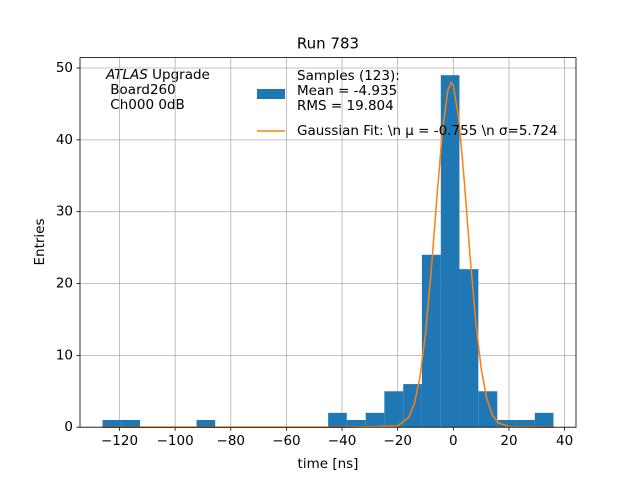  Describe the element at coordinates (348, 76) in the screenshot. I see `legend-label: Samples (123):` at that location.